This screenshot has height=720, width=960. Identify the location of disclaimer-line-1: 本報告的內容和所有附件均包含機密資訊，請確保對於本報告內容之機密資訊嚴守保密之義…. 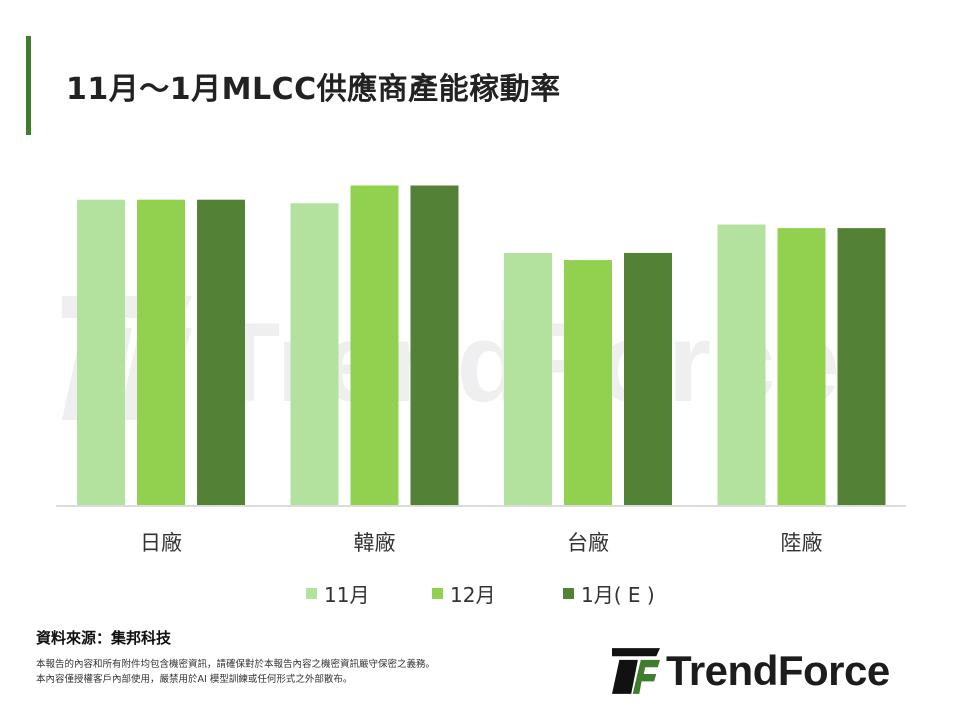
(236, 664).